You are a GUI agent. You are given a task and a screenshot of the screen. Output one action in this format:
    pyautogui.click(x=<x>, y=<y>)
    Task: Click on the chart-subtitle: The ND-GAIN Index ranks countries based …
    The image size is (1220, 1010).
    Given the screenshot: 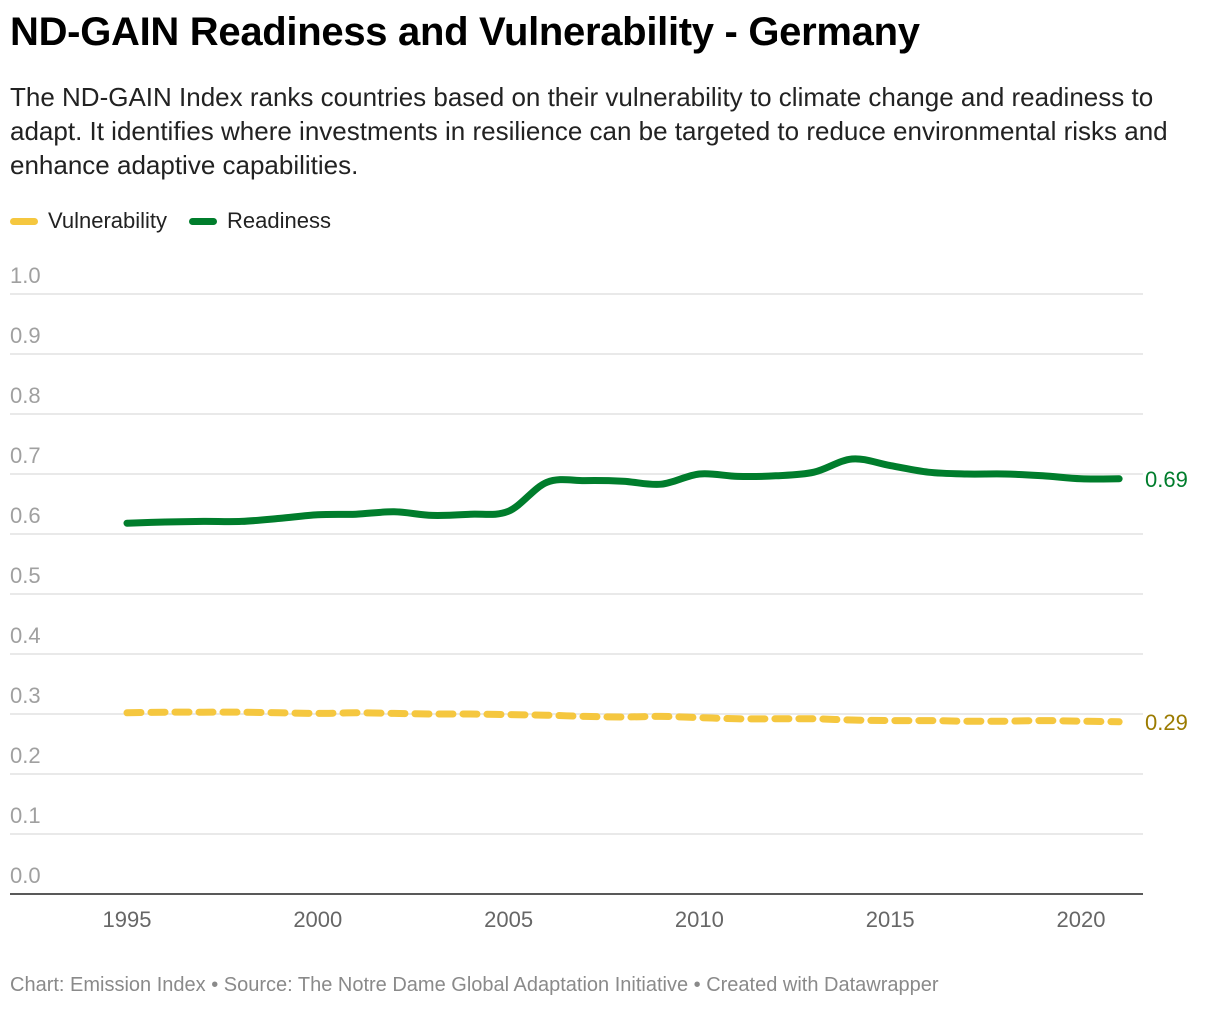 What is the action you would take?
    pyautogui.click(x=589, y=131)
    